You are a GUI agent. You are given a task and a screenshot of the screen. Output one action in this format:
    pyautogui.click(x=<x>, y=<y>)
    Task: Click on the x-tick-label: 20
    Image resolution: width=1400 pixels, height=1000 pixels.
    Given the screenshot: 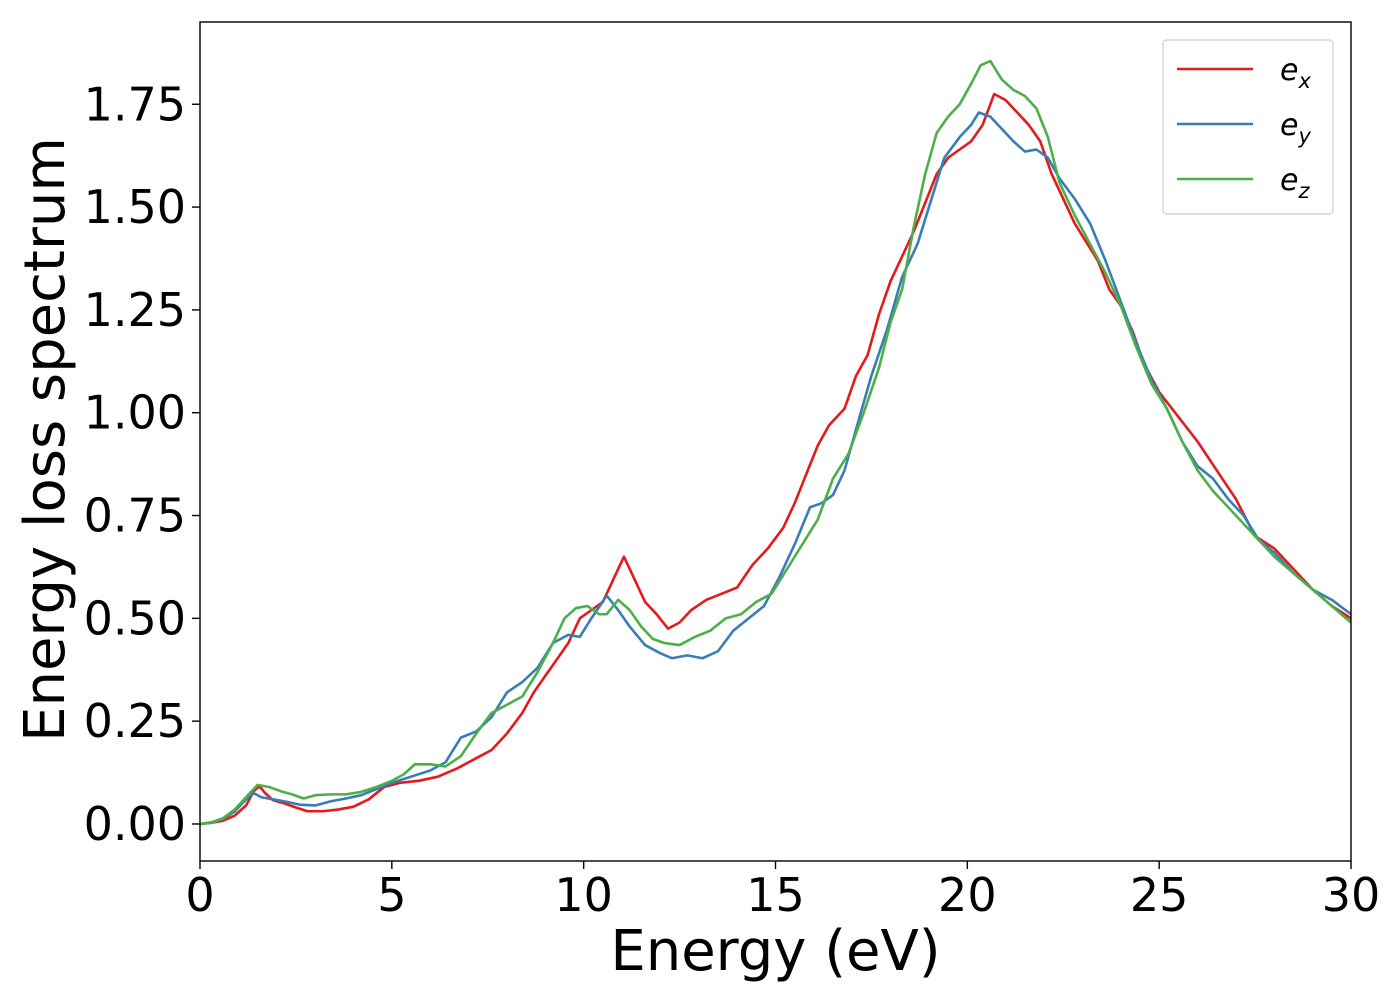 What is the action you would take?
    pyautogui.click(x=967, y=895)
    